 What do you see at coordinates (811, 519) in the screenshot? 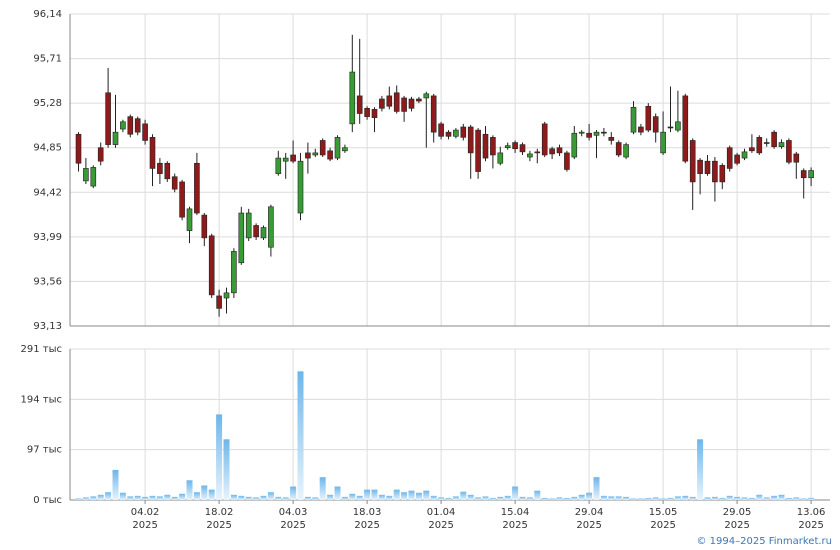
I see `x-tick-label: 13.06 2025` at bounding box center [811, 519].